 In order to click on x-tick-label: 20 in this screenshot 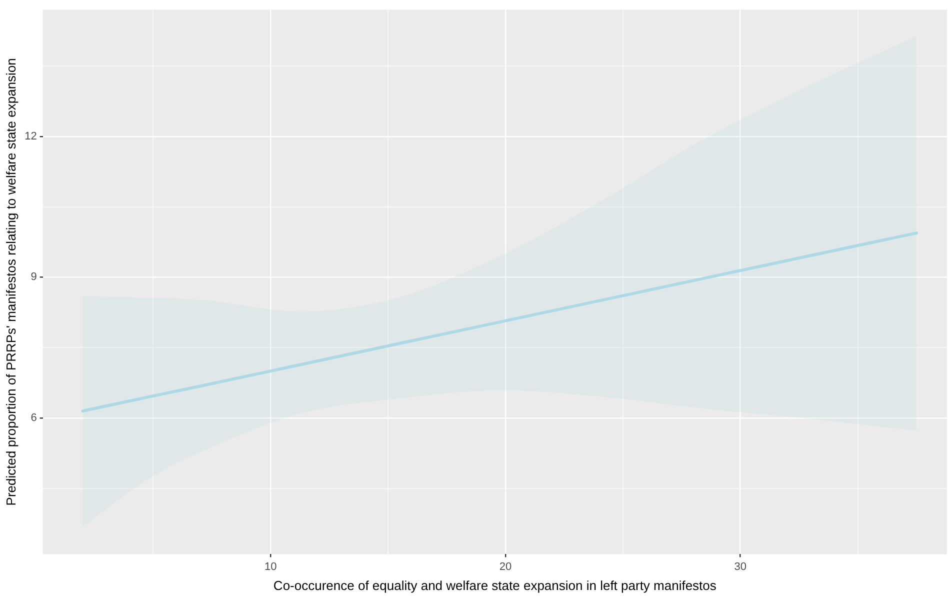, I will do `click(505, 566)`.